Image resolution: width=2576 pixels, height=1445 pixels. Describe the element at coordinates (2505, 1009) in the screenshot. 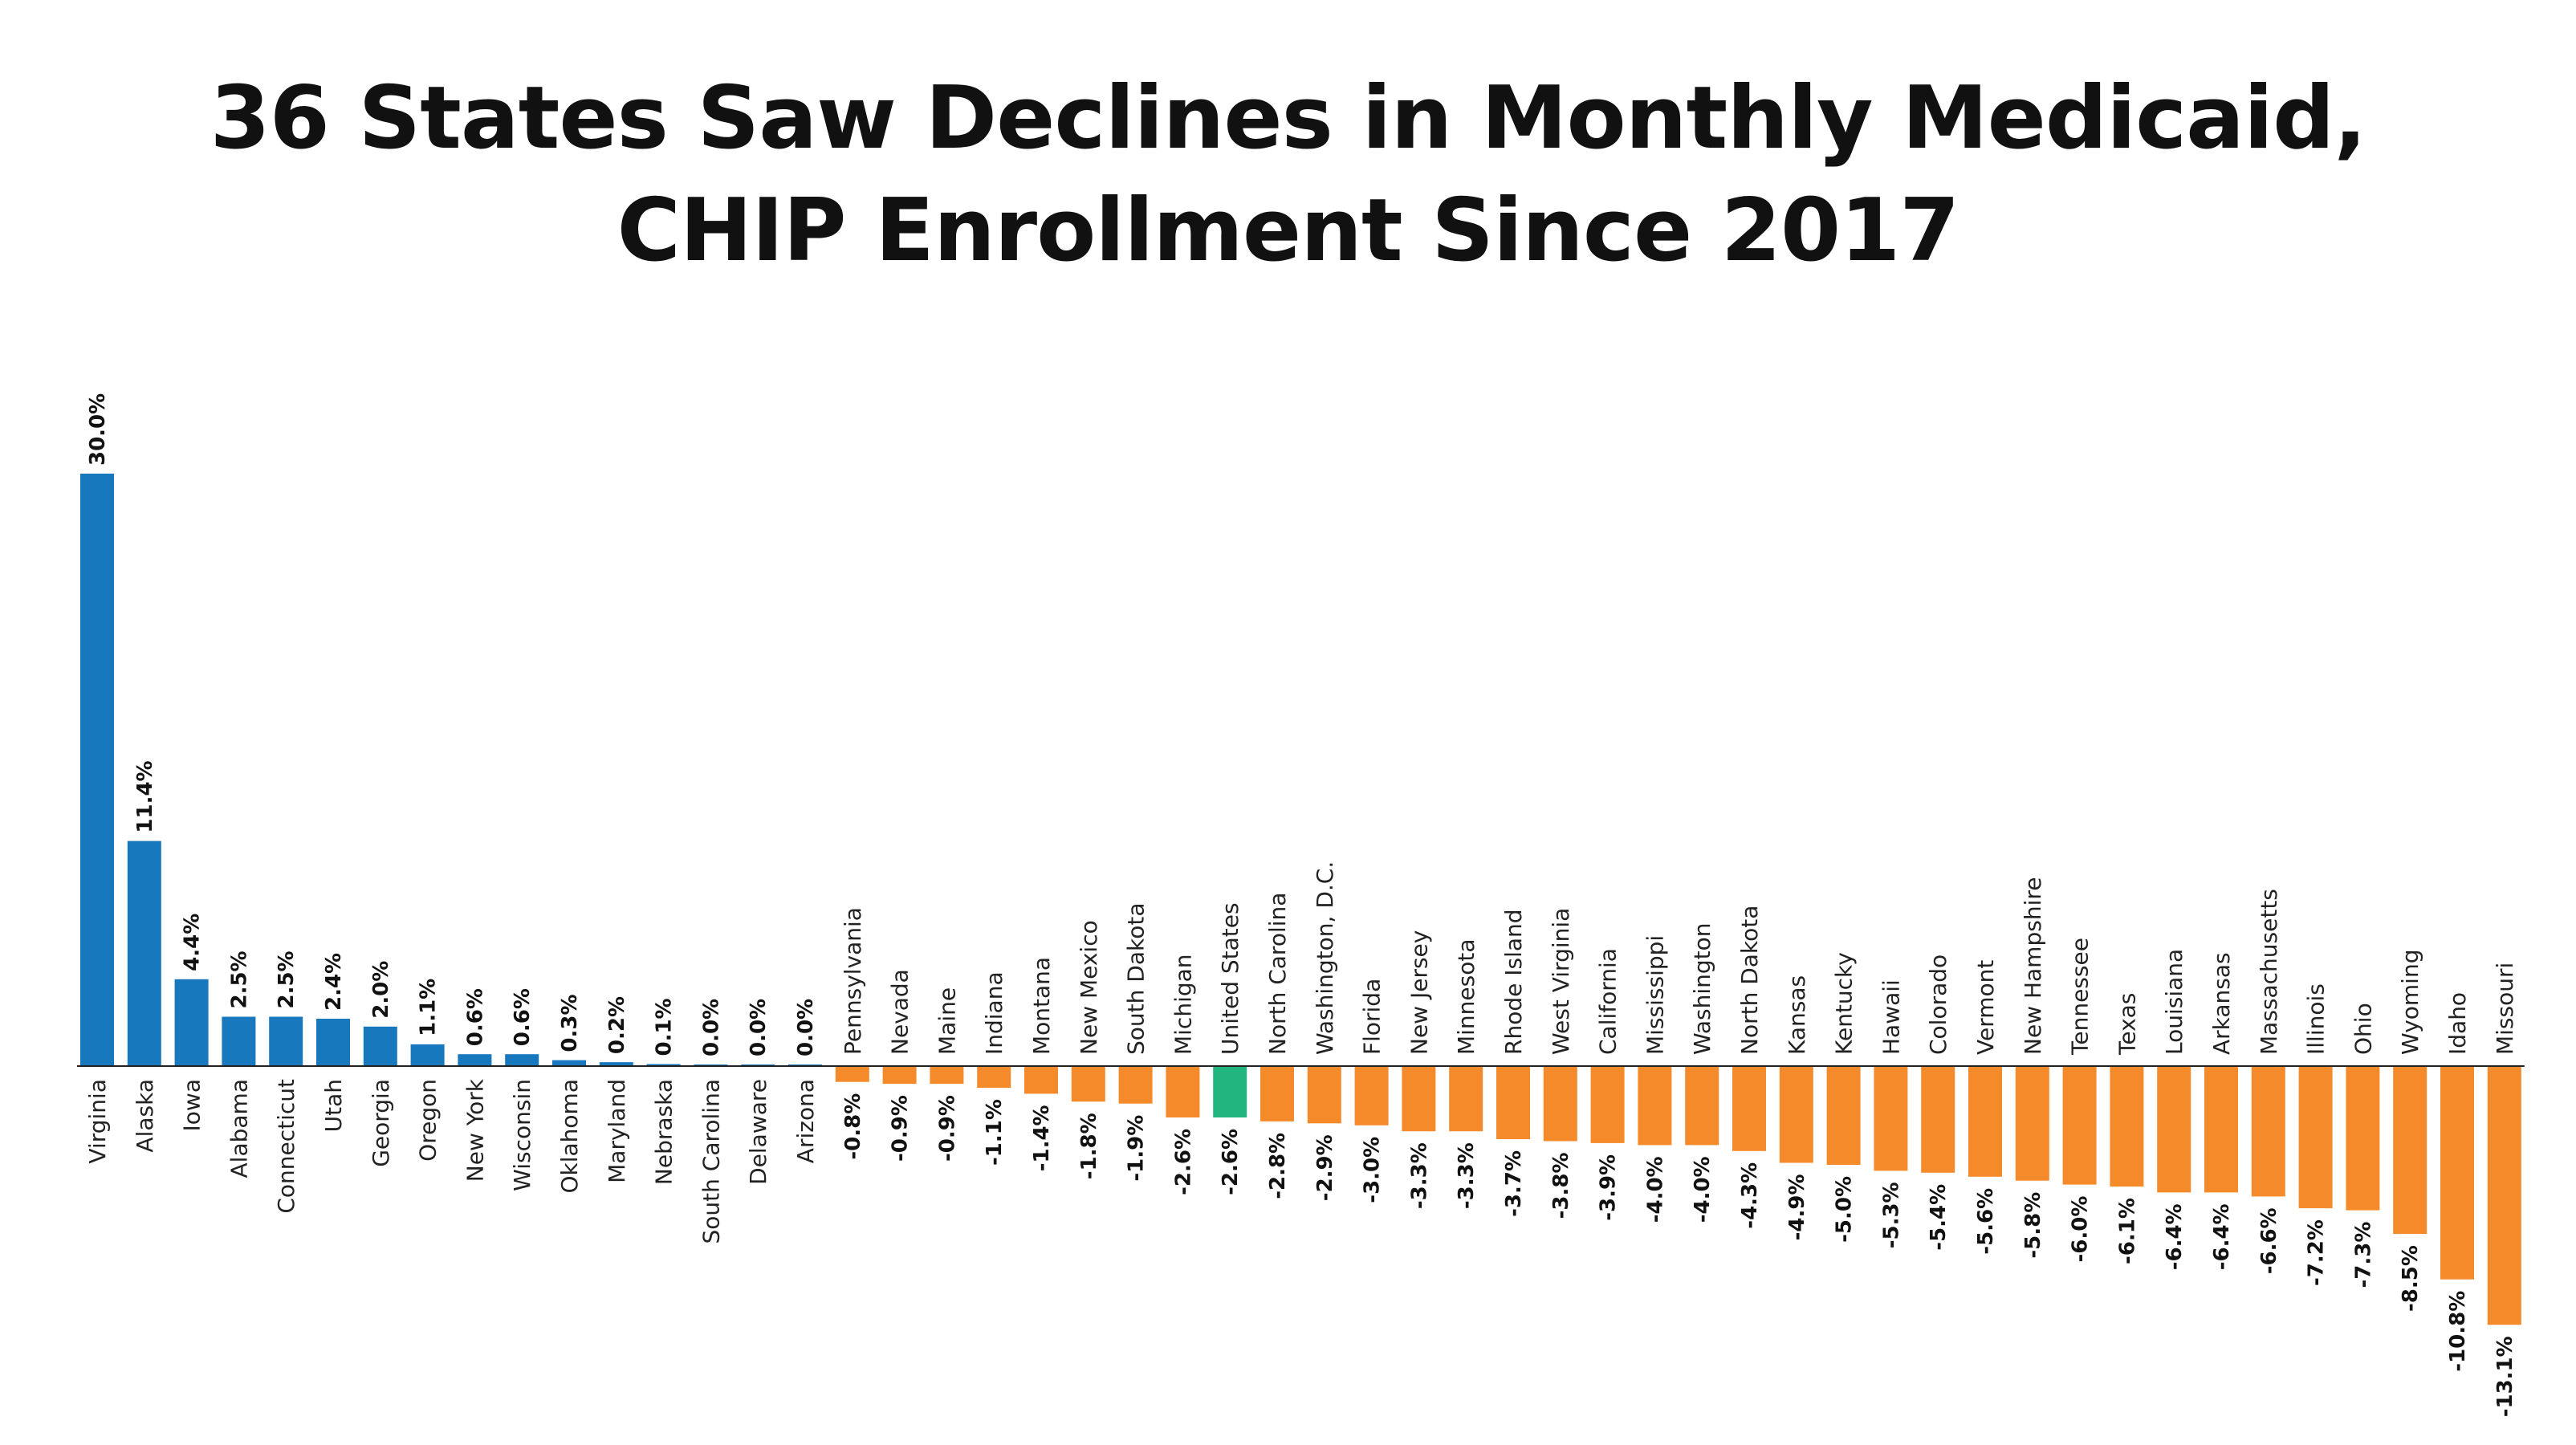

I see `category-label-missouri: Missouri` at that location.